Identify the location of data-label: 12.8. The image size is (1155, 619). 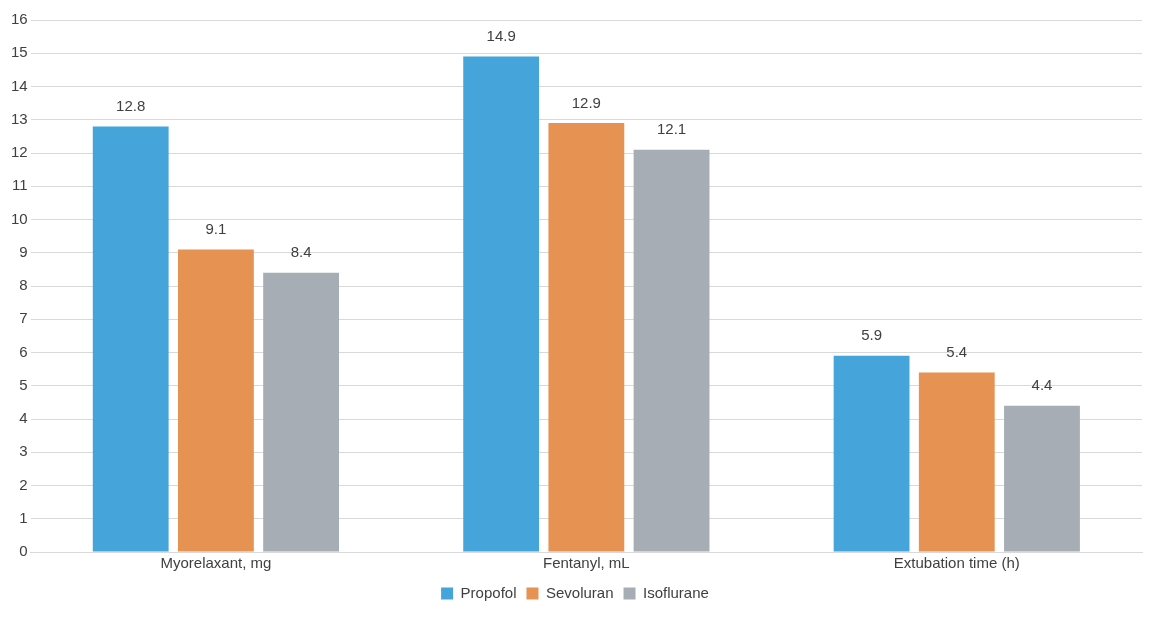
(131, 106).